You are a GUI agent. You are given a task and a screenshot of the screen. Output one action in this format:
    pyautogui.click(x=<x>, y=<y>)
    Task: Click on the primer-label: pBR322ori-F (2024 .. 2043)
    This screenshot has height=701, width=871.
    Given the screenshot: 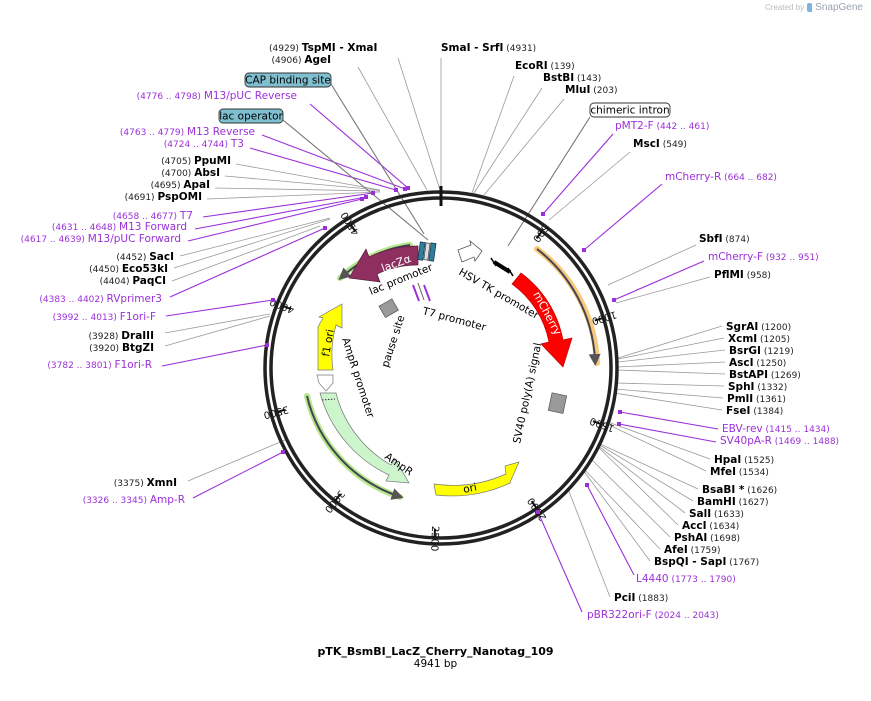 What is the action you would take?
    pyautogui.click(x=653, y=615)
    